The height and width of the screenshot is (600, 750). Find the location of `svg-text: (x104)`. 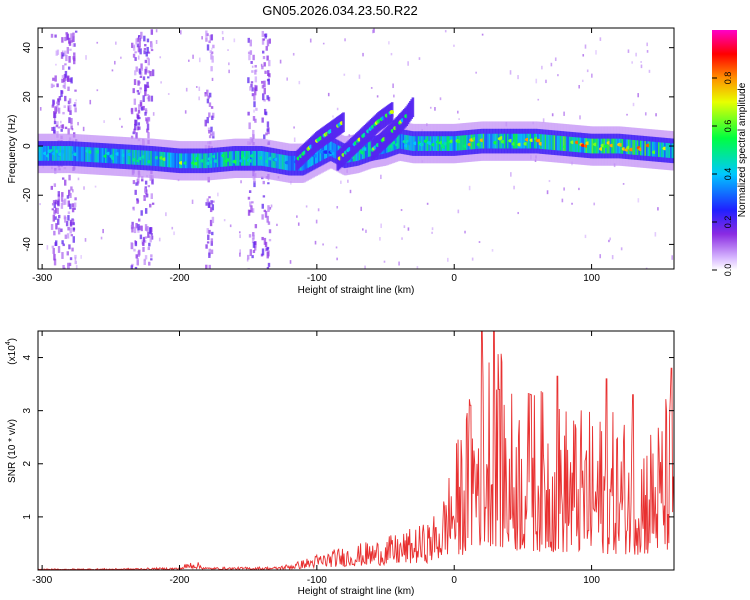

svg-text: (x104) is located at coordinates (11, 351).